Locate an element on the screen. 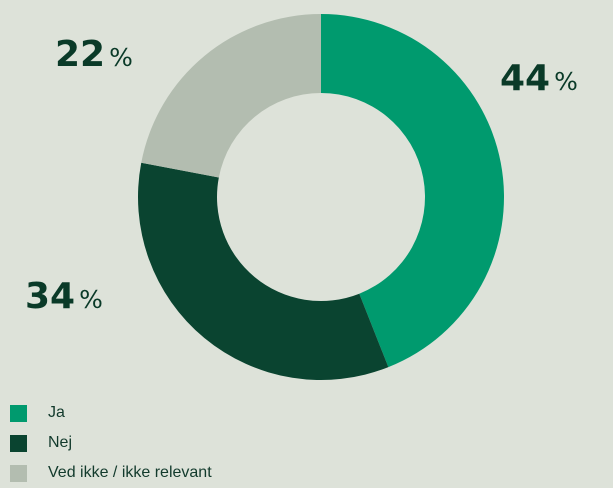 The image size is (613, 488). legend-item-nej: Nej is located at coordinates (111, 443).